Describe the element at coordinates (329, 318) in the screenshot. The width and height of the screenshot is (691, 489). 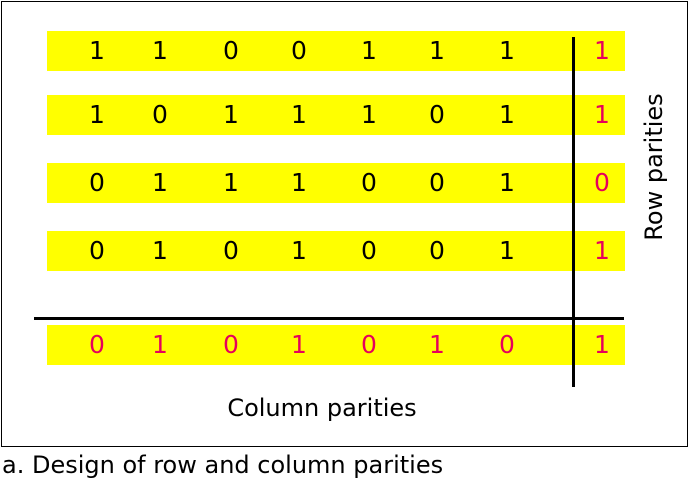
I see `column-parity-separator-line` at that location.